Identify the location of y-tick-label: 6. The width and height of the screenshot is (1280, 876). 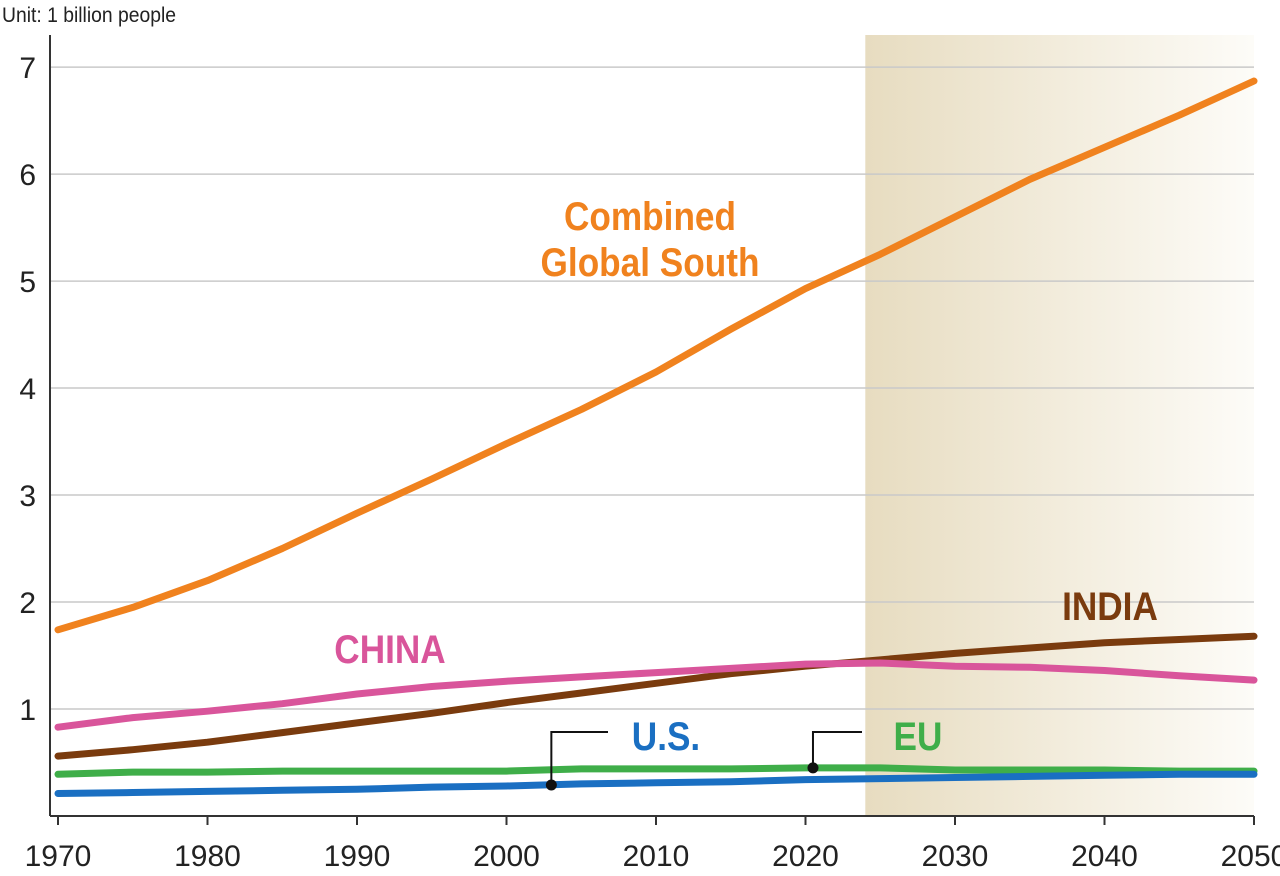
(27, 175).